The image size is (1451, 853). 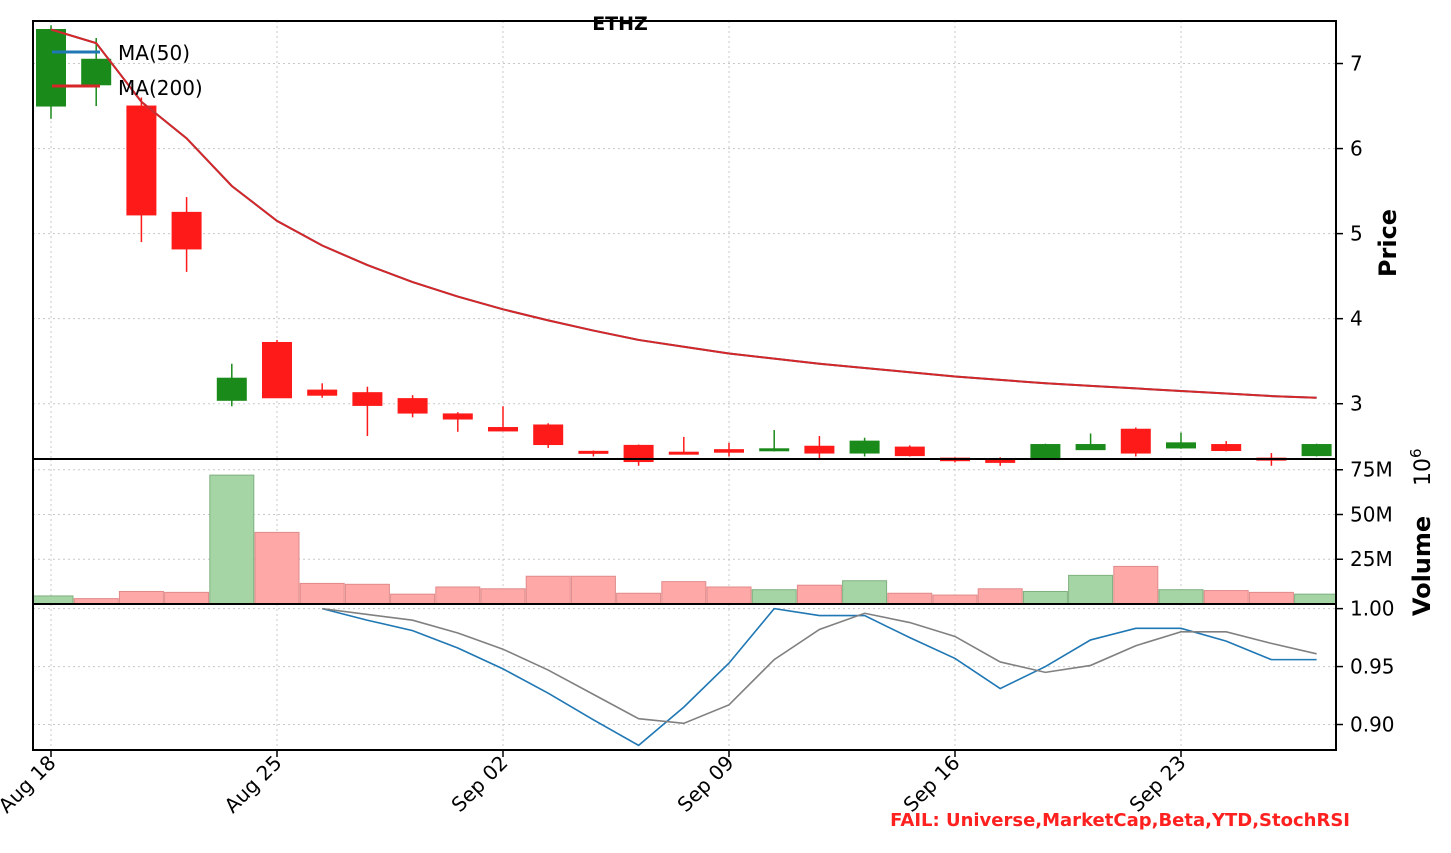 What do you see at coordinates (154, 53) in the screenshot?
I see `legend-ma50-label: MA(50)` at bounding box center [154, 53].